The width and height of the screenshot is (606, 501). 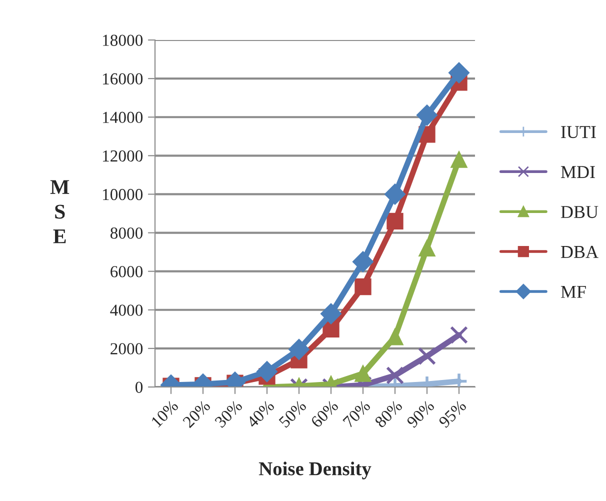 I want to click on x-tick-label: 90%, so click(x=420, y=414).